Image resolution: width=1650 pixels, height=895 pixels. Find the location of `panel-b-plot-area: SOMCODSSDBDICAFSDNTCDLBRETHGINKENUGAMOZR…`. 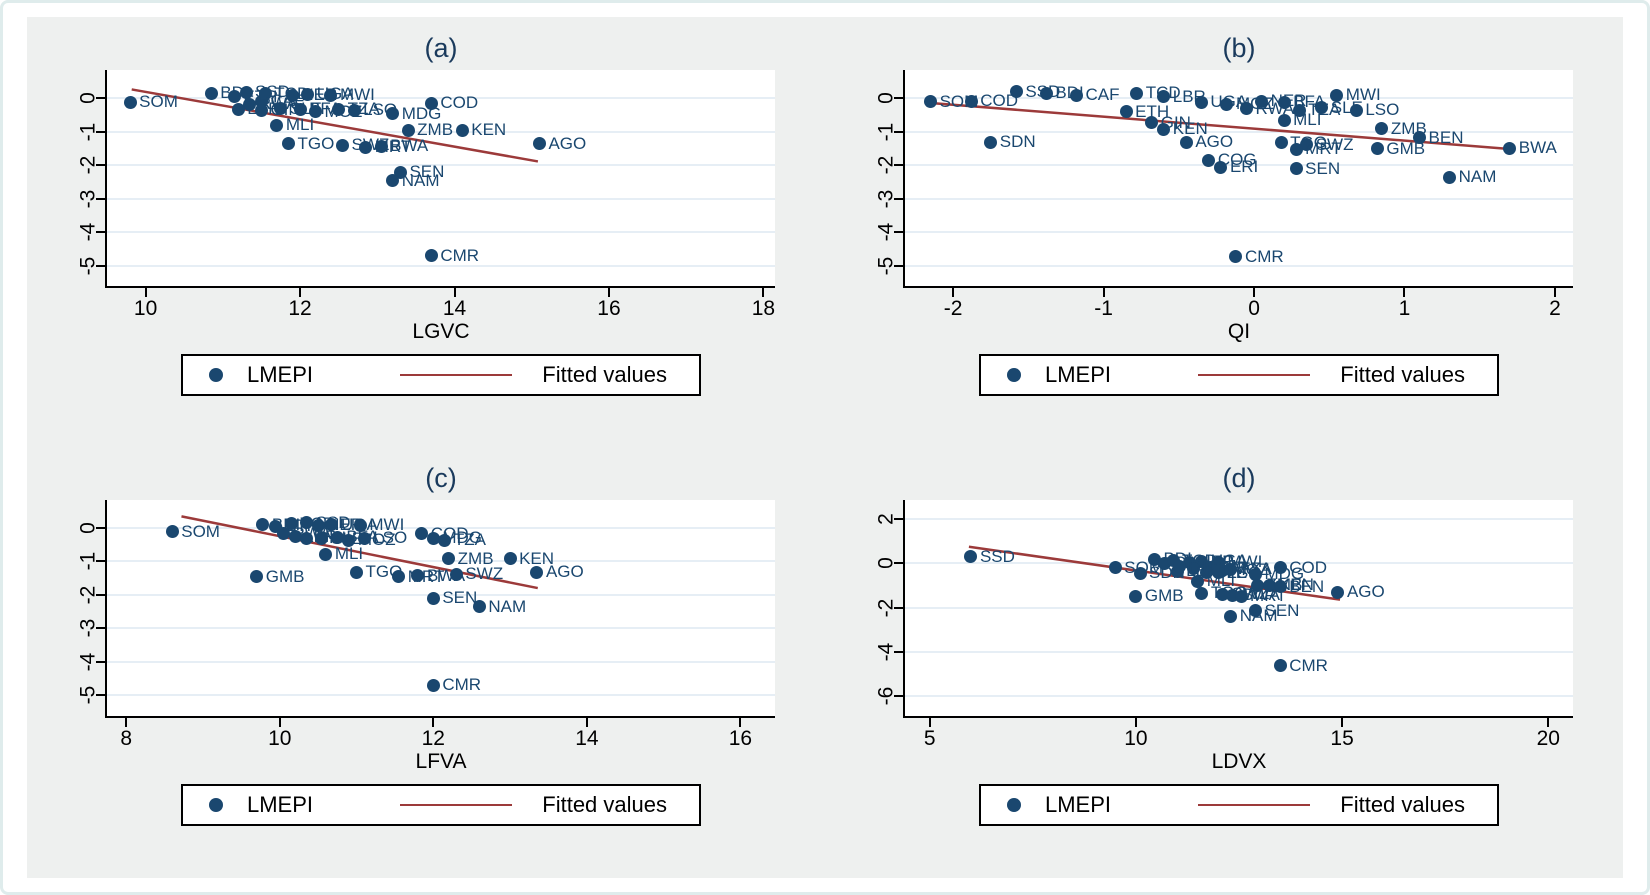

panel-b-plot-area: SOMCODSSDBDICAFSDNTCDLBRETHGINKENUGAMOZR… is located at coordinates (1238, 179).